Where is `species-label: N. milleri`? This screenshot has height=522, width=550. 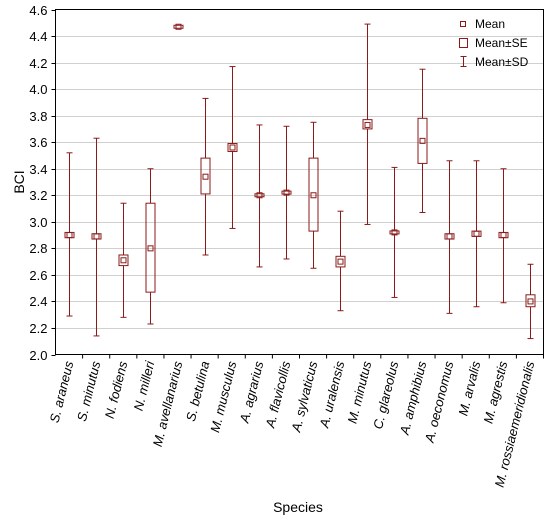
species-label: N. milleri is located at coordinates (144, 386).